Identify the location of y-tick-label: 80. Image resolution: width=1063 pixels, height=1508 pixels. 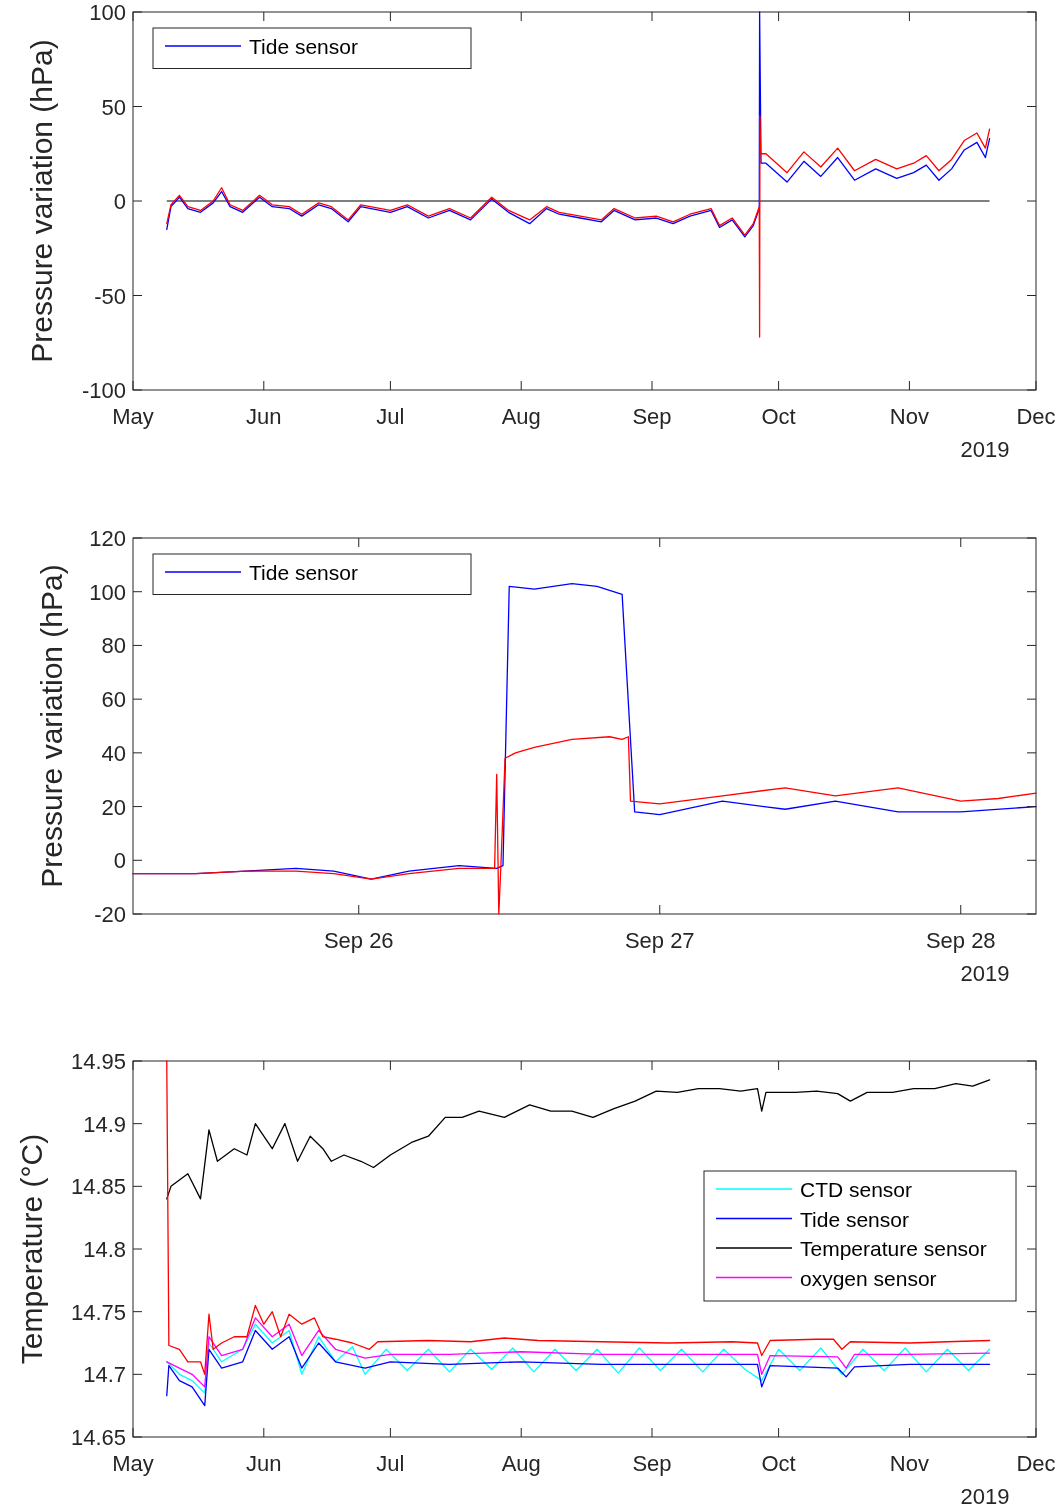
(113, 646).